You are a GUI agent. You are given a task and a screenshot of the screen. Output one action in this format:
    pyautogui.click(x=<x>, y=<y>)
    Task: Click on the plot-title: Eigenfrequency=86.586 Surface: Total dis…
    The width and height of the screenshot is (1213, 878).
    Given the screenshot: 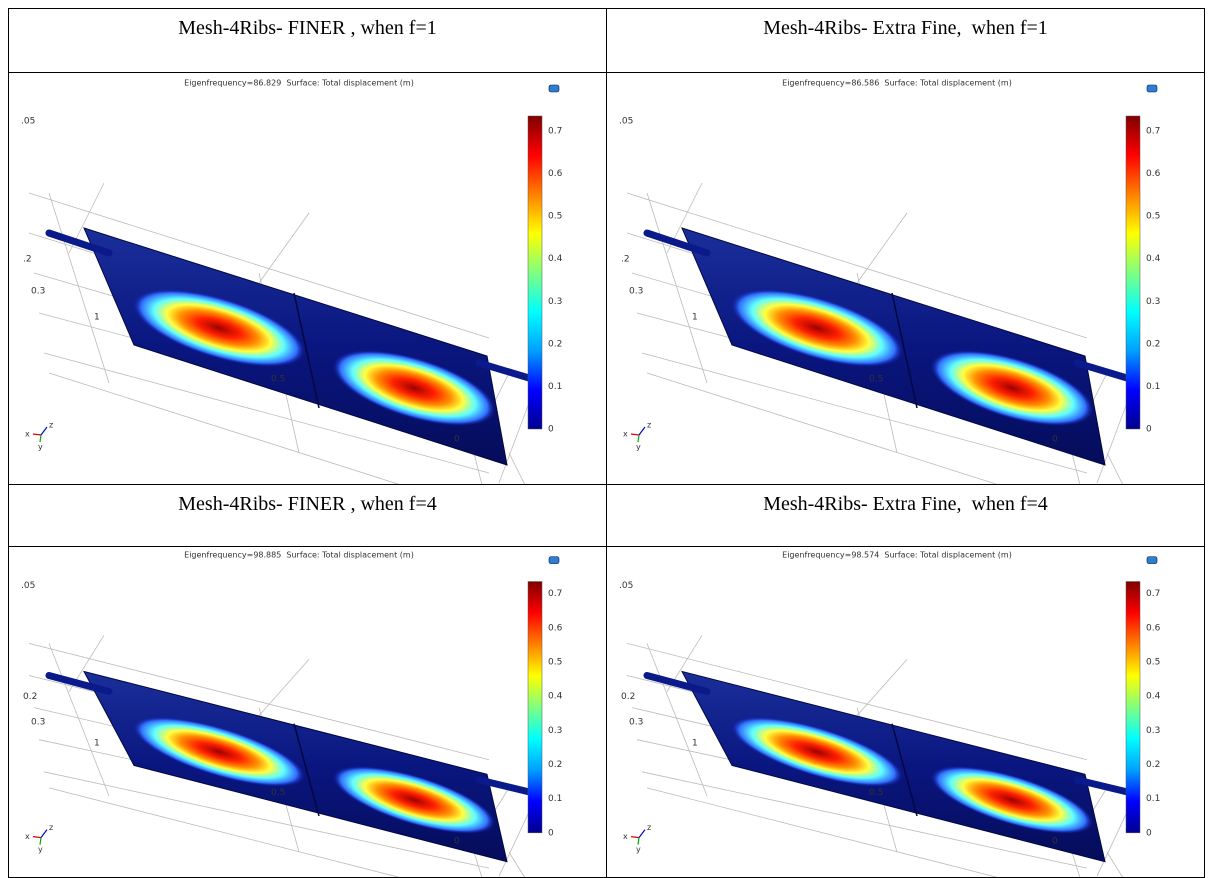 What is the action you would take?
    pyautogui.click(x=897, y=83)
    